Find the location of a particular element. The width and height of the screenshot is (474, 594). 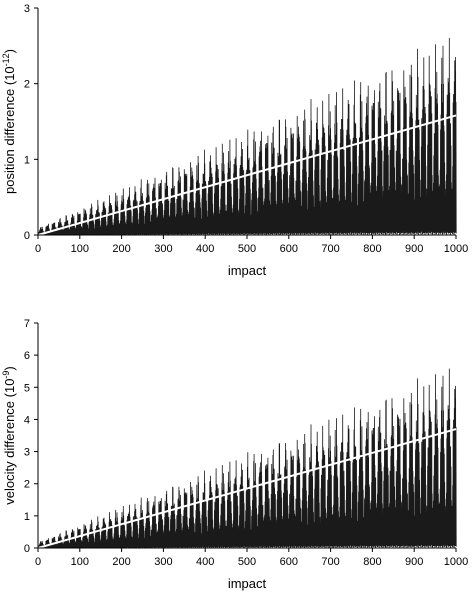

y-tick-label: 6 is located at coordinates (27, 356).